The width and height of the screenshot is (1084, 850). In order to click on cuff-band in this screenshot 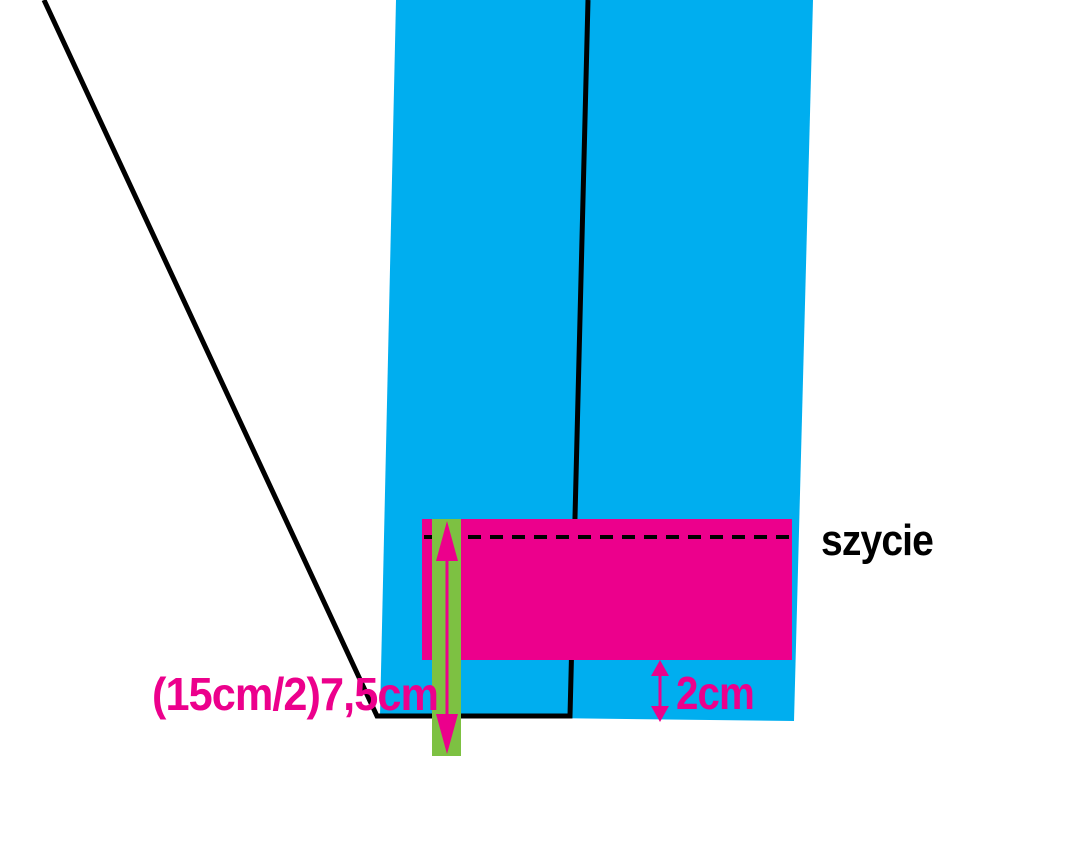, I will do `click(607, 589)`.